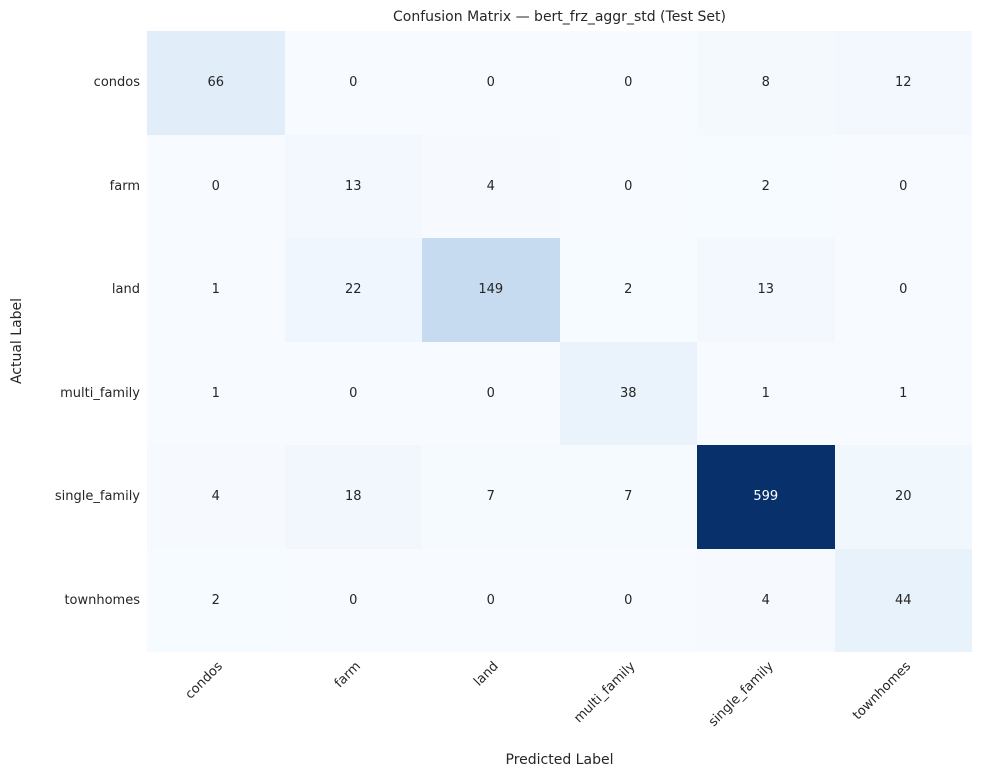 The height and width of the screenshot is (784, 984). I want to click on matrix-cell-farm-single_family: 2, so click(766, 186).